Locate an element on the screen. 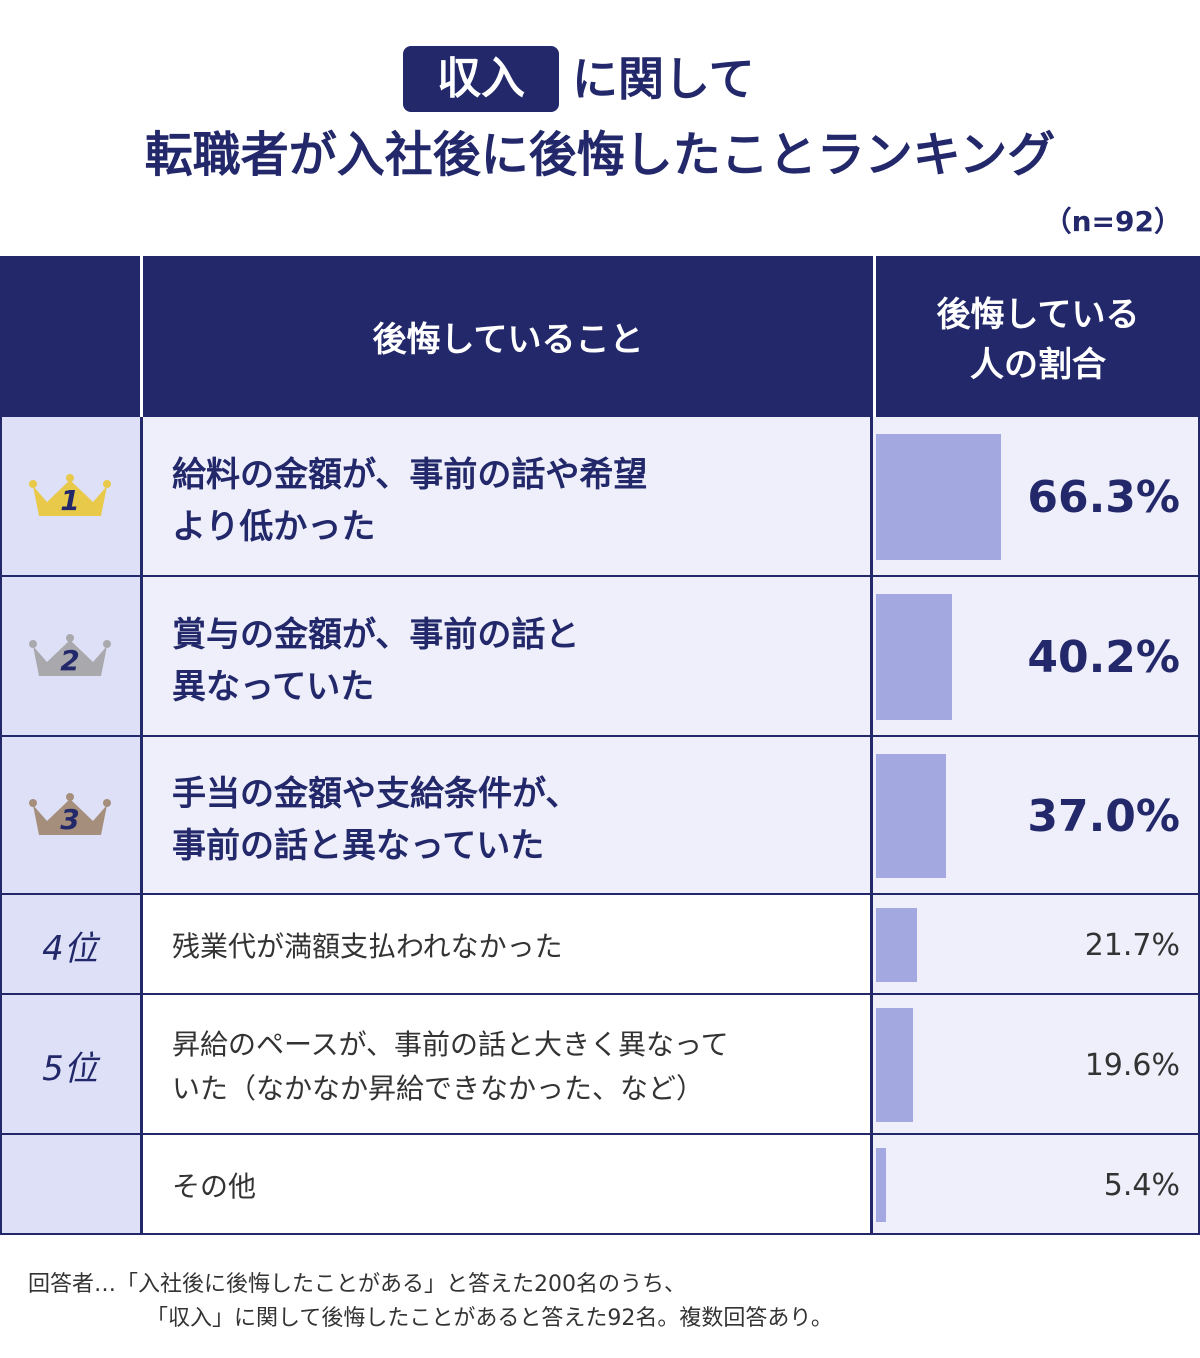 Image resolution: width=1200 pixels, height=1358 pixels. item-text: 異なっていた is located at coordinates (273, 686).